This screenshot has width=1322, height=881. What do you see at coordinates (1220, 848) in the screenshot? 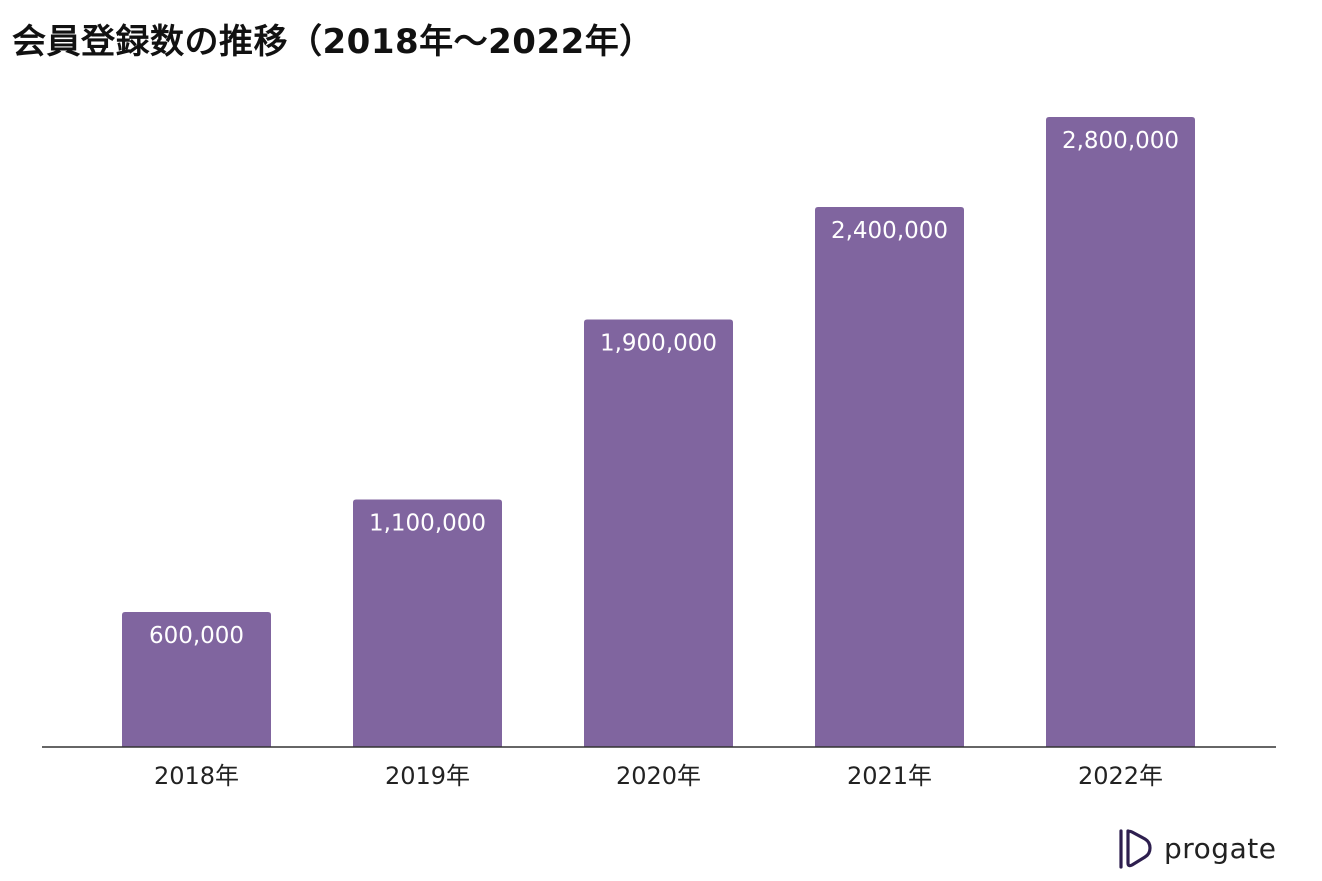
I see `brand-name: progate` at bounding box center [1220, 848].